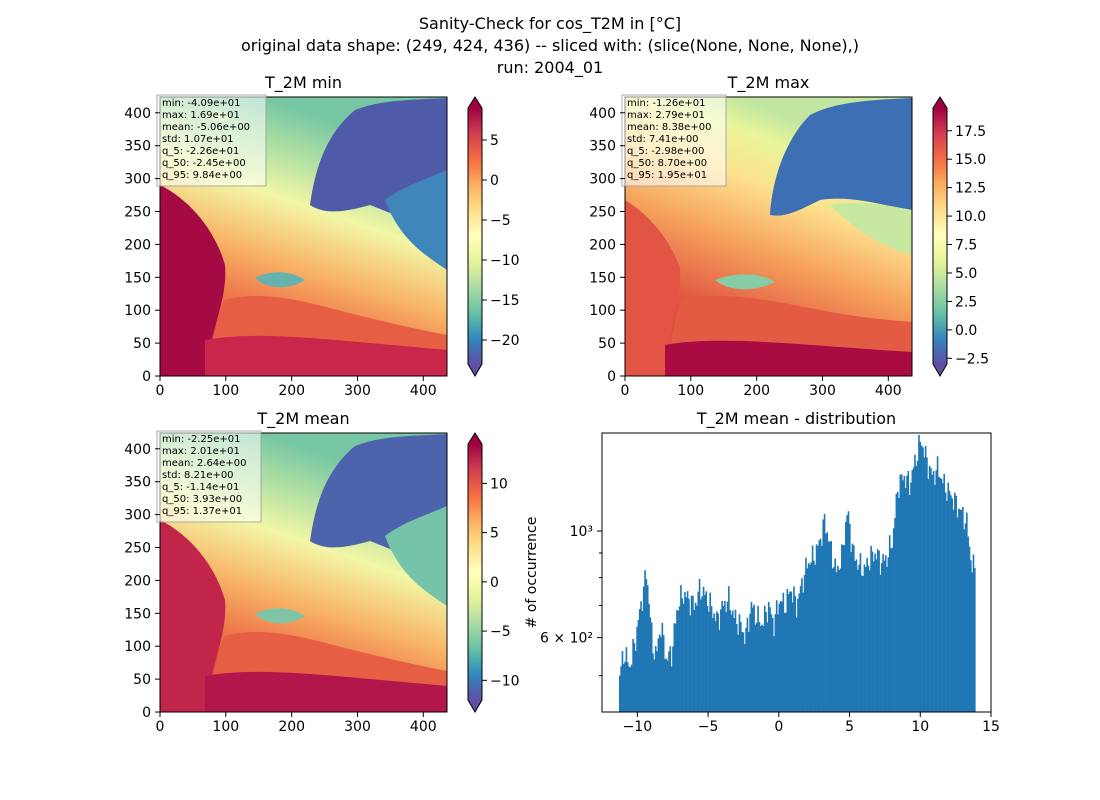 This screenshot has width=1100, height=800. I want to click on histogram-bars, so click(797, 573).